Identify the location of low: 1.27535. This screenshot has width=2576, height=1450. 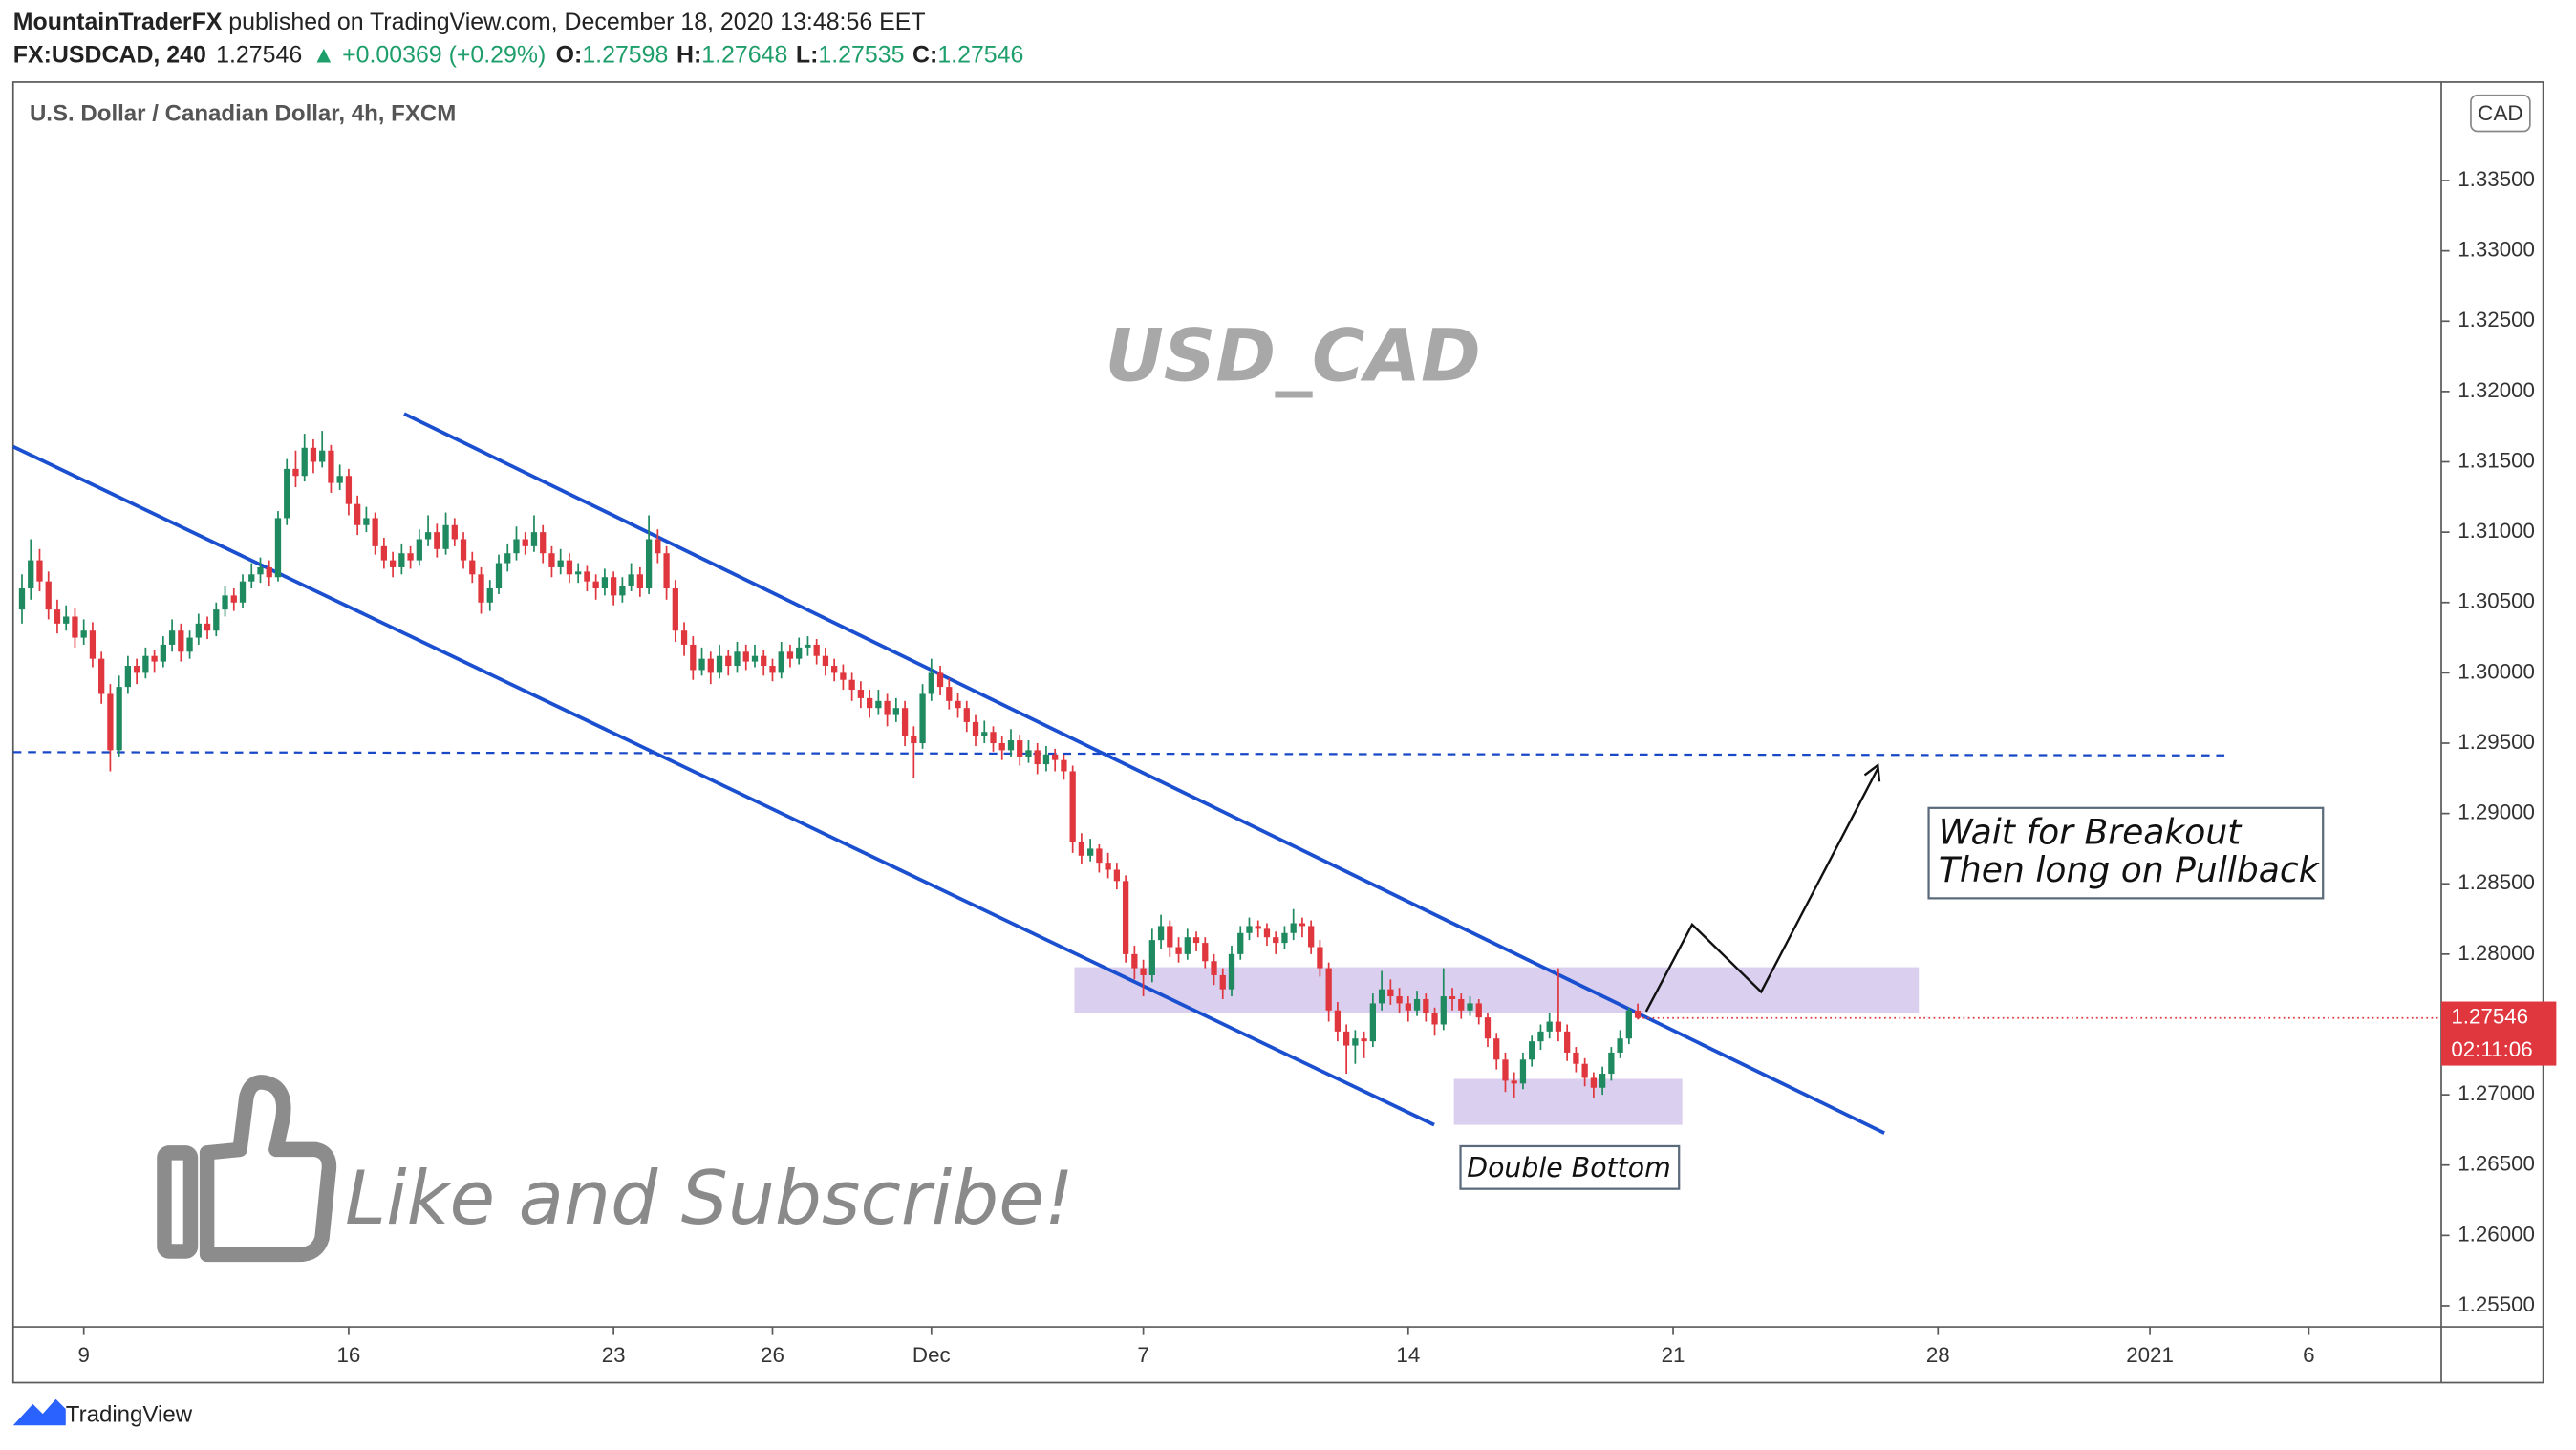
(861, 54).